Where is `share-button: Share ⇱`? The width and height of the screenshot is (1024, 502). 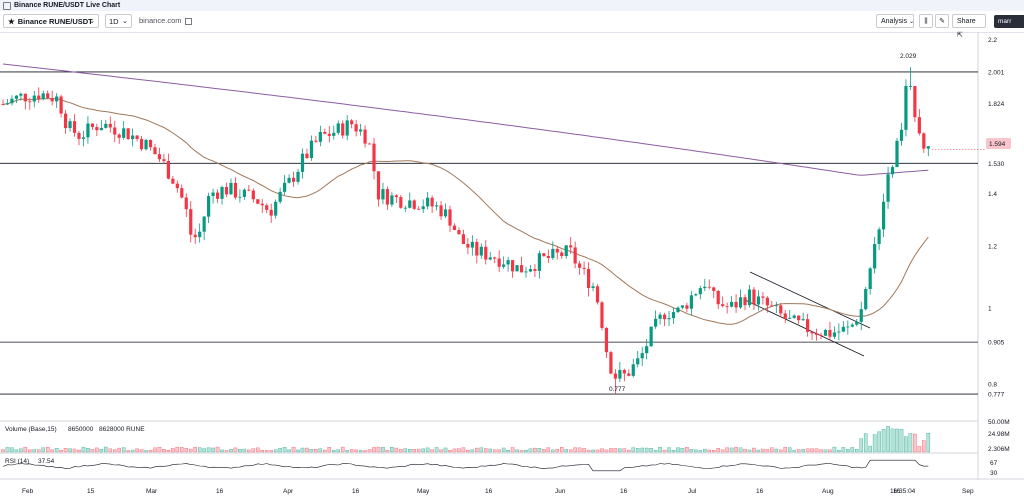
share-button: Share ⇱ is located at coordinates (969, 26).